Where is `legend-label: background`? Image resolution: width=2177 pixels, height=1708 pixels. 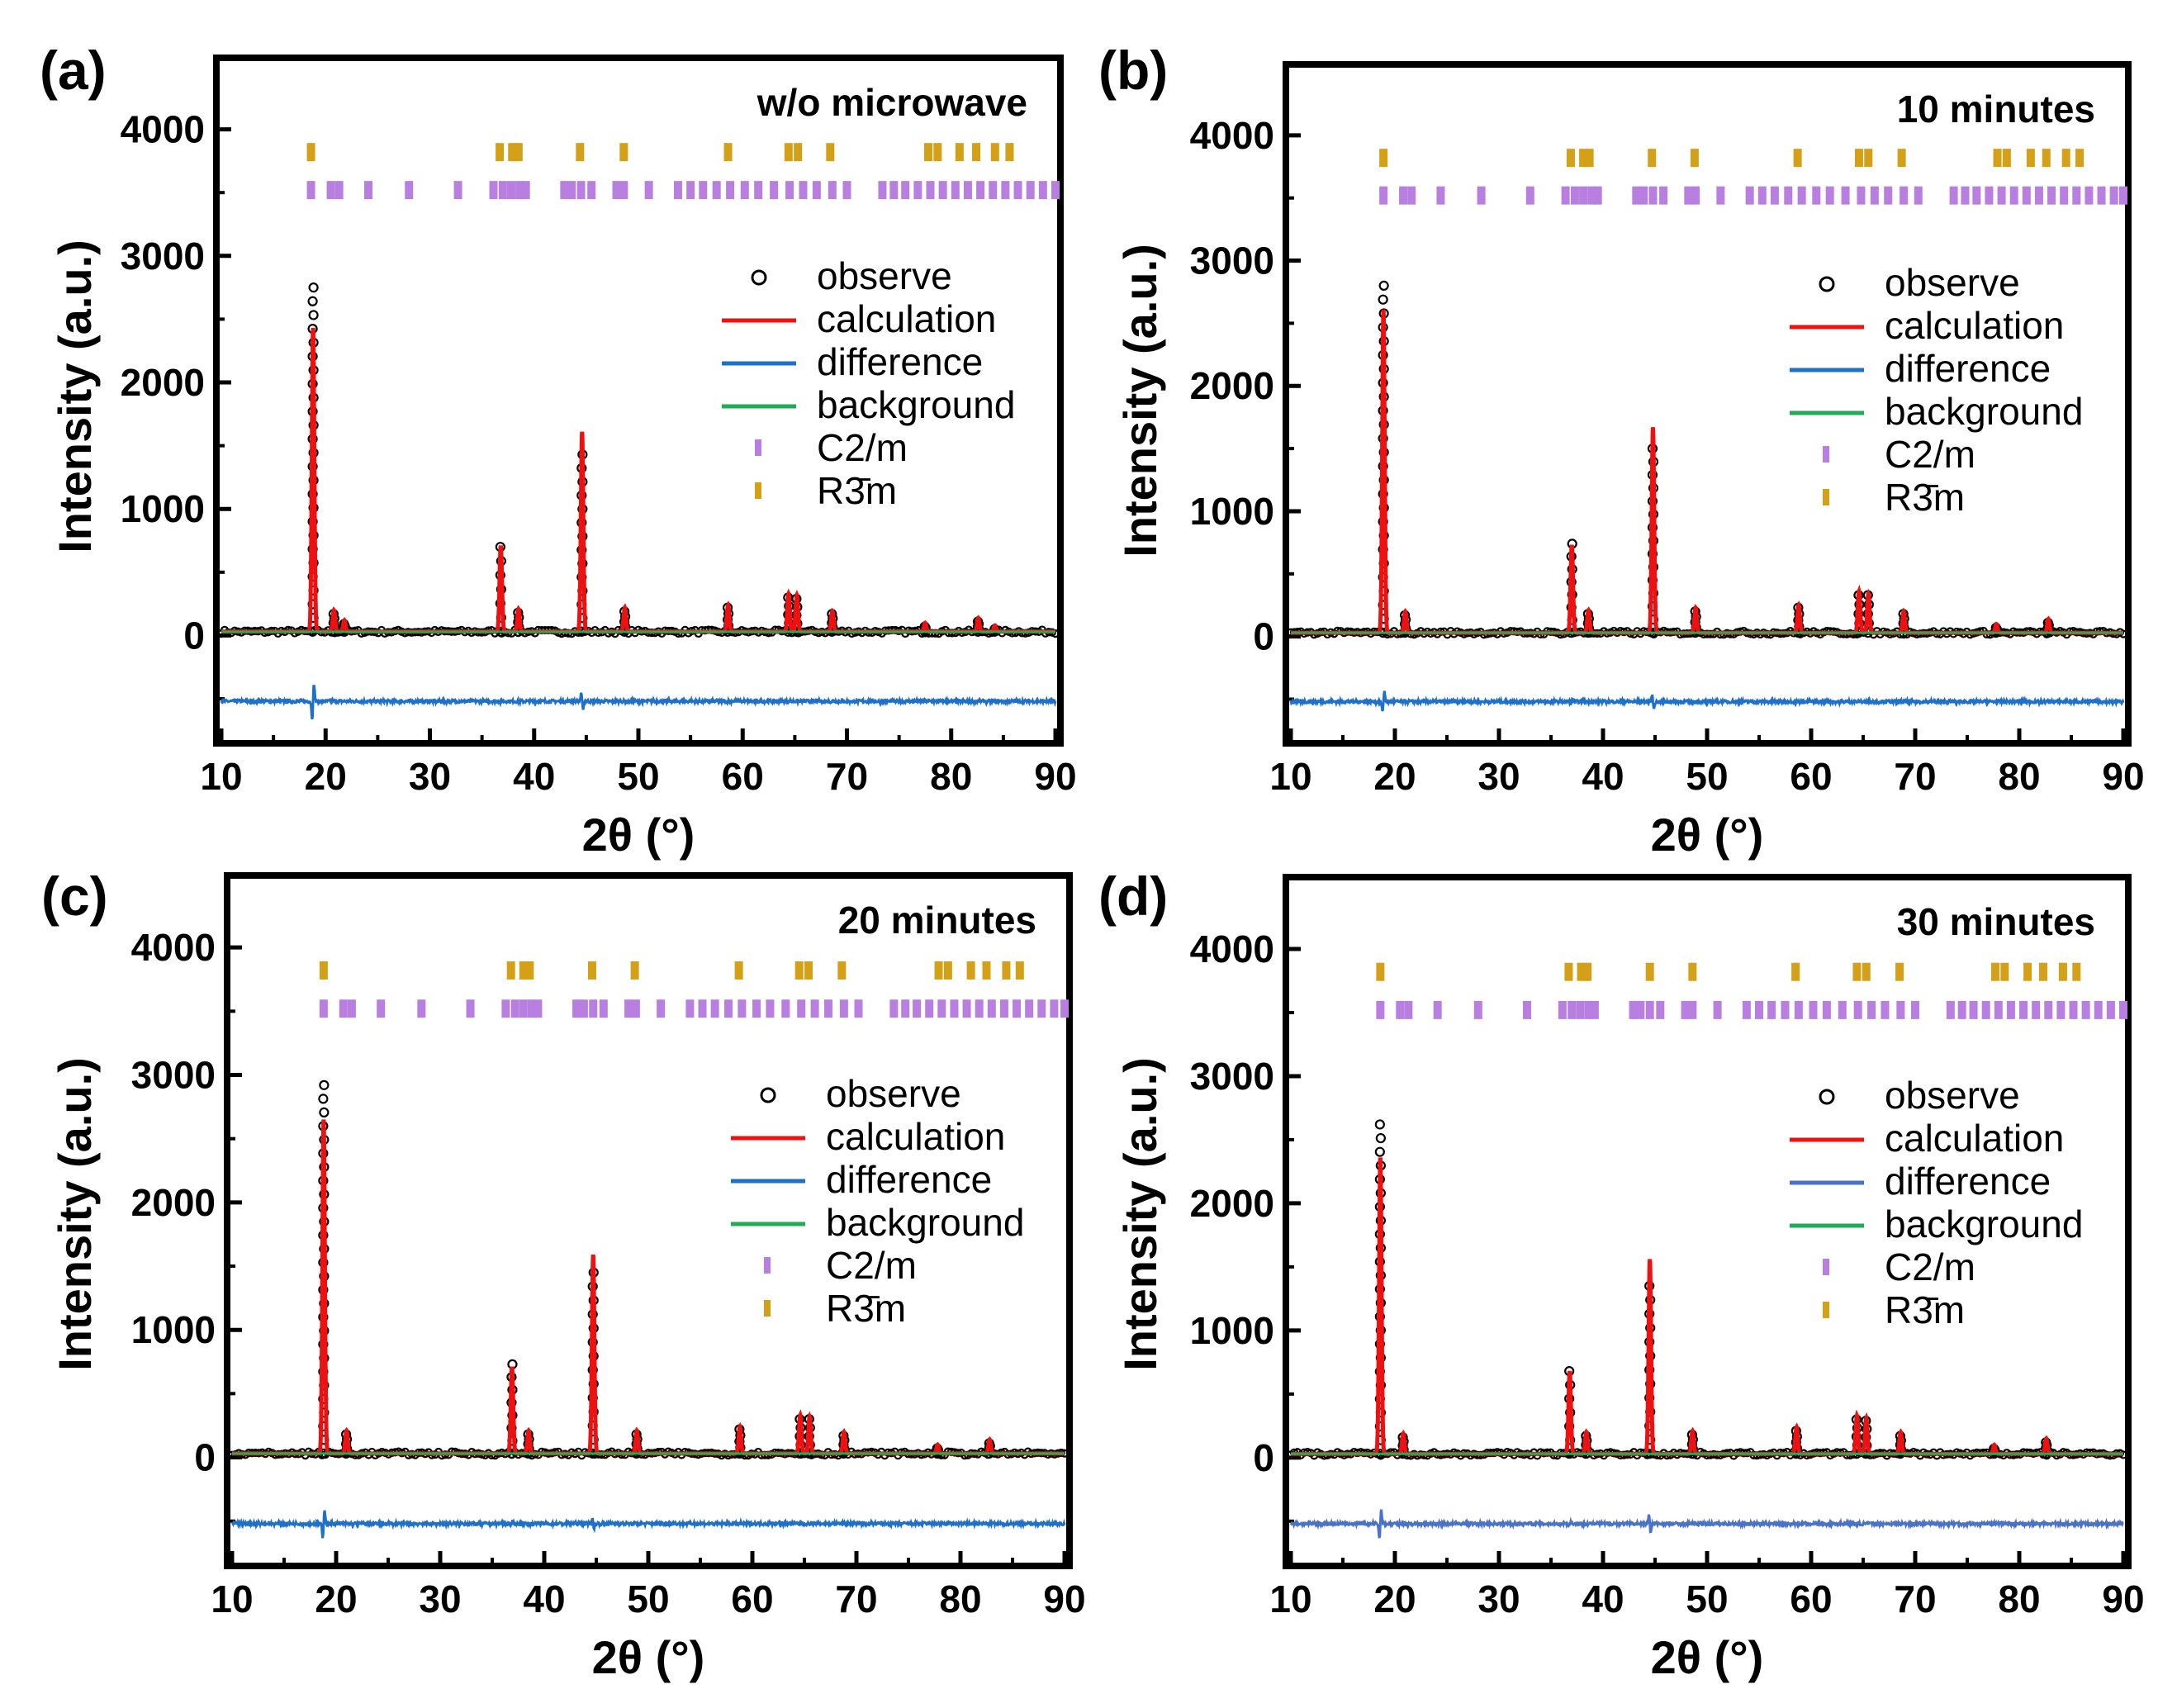 legend-label: background is located at coordinates (916, 404).